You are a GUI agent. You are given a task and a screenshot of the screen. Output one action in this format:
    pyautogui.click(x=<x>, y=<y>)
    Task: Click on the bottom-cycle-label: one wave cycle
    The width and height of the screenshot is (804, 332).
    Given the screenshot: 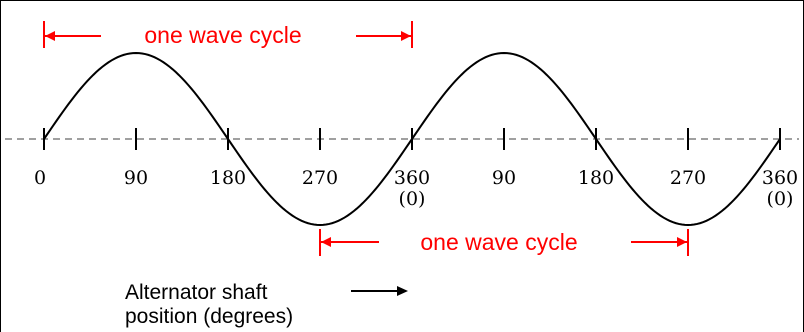 What is the action you would take?
    pyautogui.click(x=498, y=242)
    